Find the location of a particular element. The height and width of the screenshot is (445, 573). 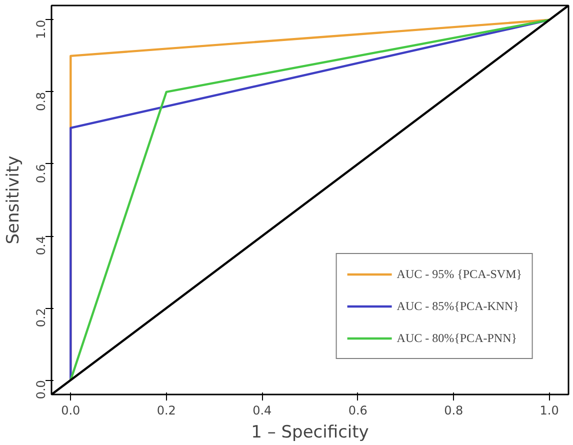

y-tick-label: 1.0 is located at coordinates (41, 29).